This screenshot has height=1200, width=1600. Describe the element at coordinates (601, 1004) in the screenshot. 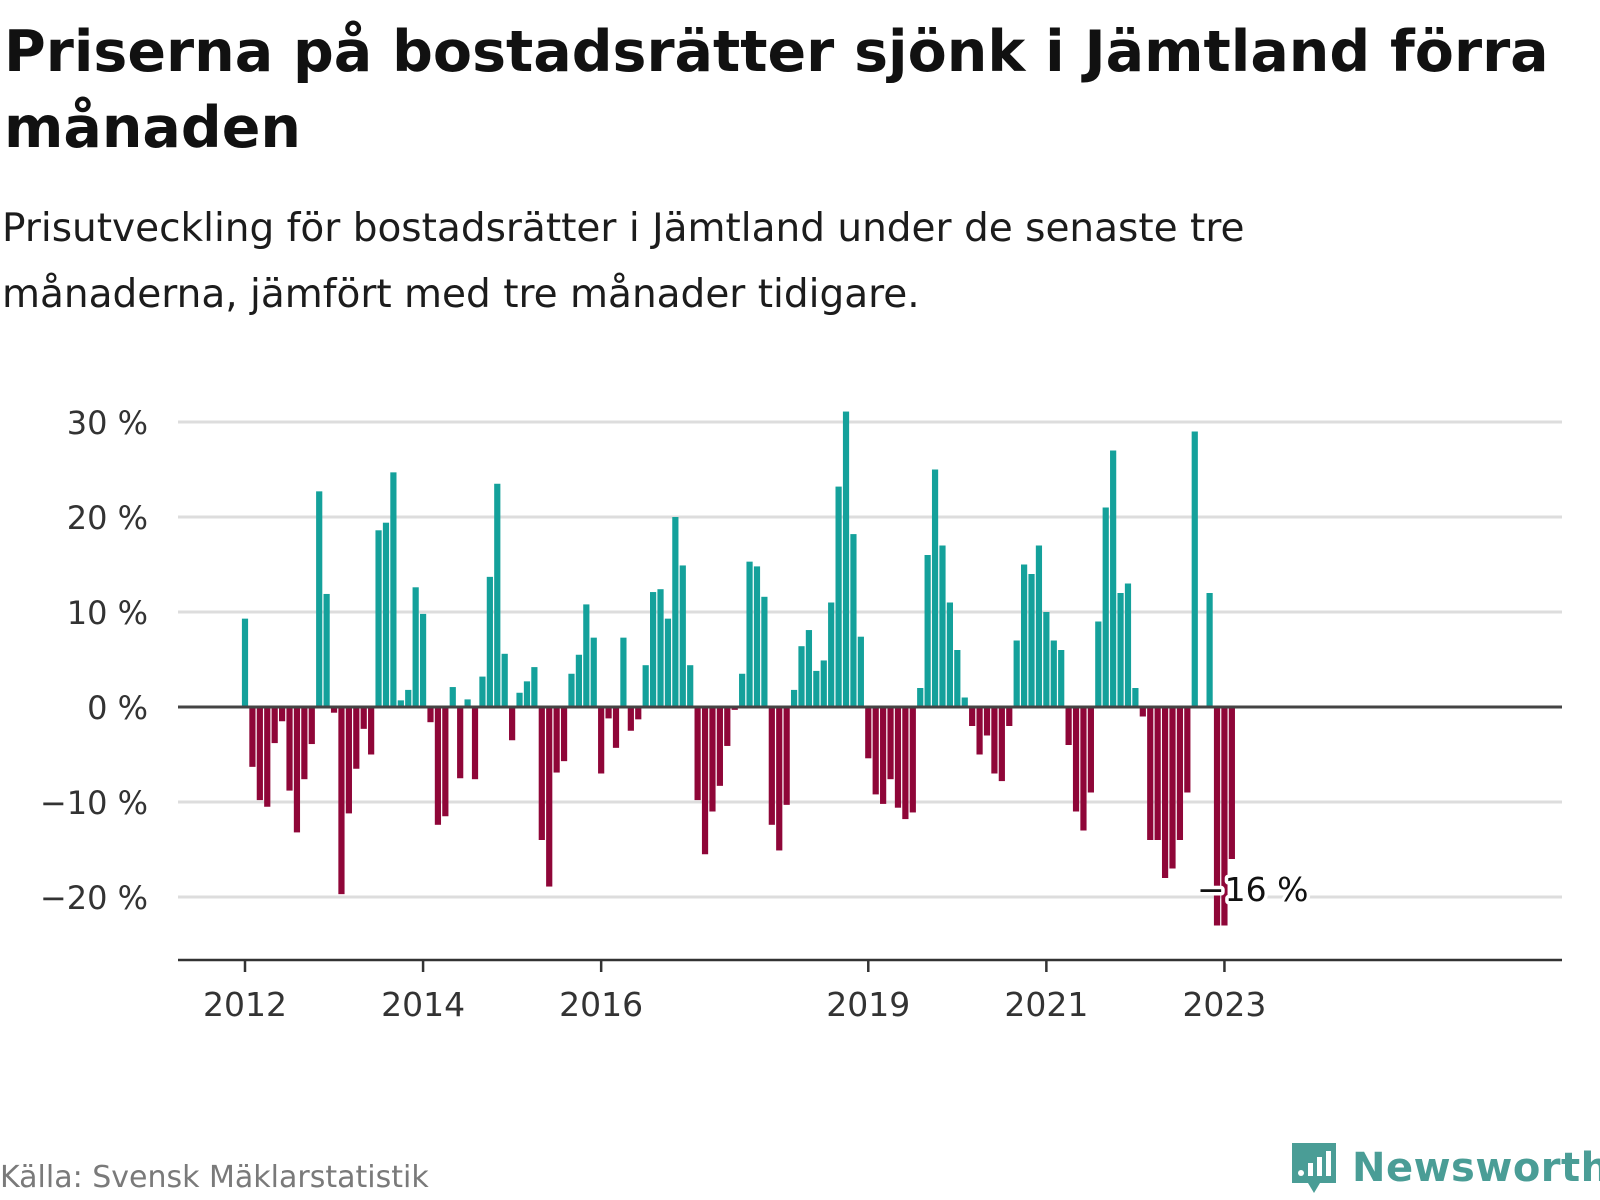

I see `x-tick-label: 2016` at that location.